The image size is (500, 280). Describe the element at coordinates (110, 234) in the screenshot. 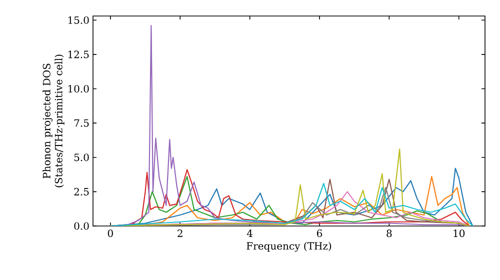

I see `x-tick-label: 0` at that location.